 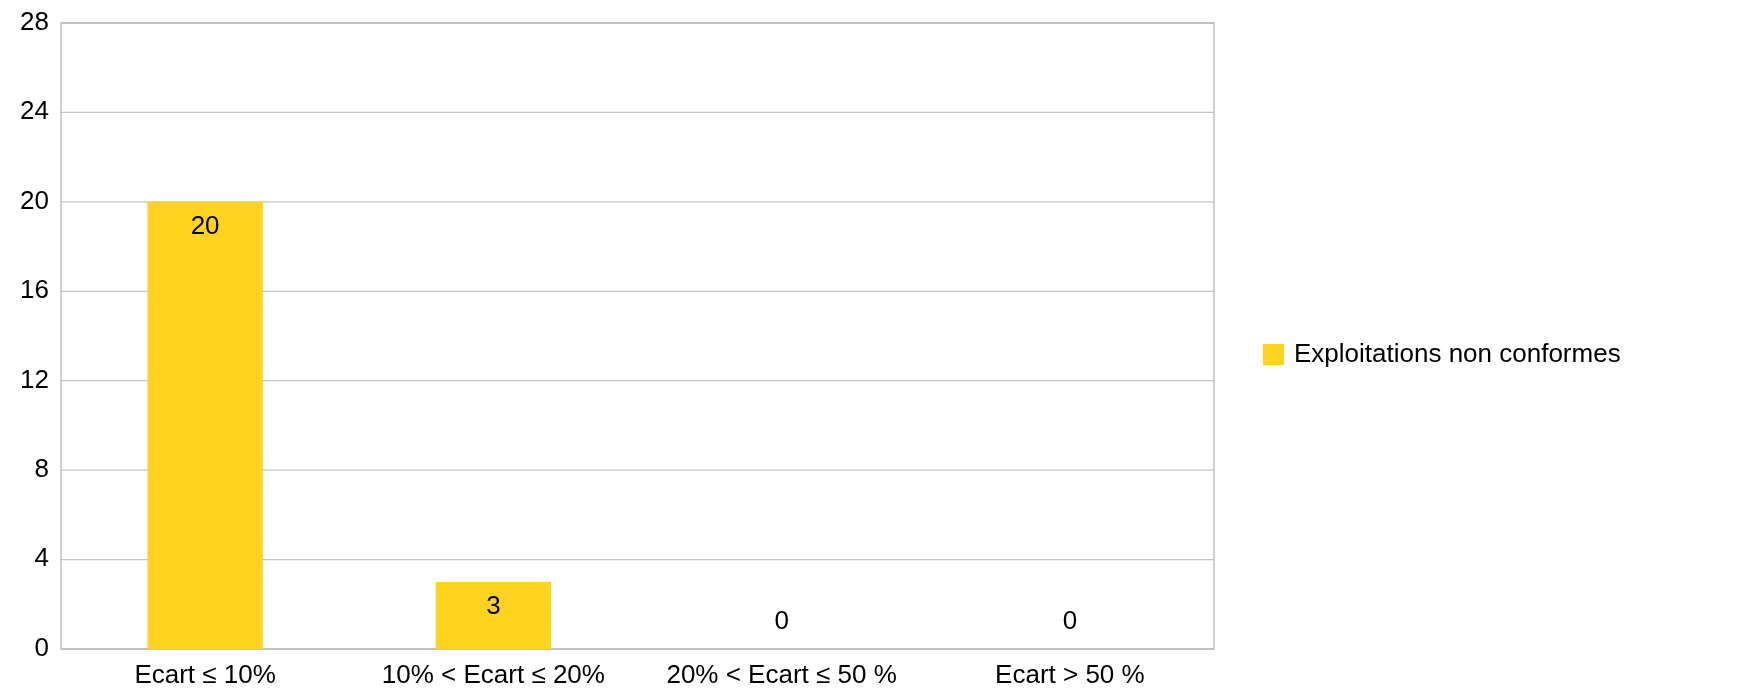 I want to click on y-tick-label: 24, so click(x=34, y=110).